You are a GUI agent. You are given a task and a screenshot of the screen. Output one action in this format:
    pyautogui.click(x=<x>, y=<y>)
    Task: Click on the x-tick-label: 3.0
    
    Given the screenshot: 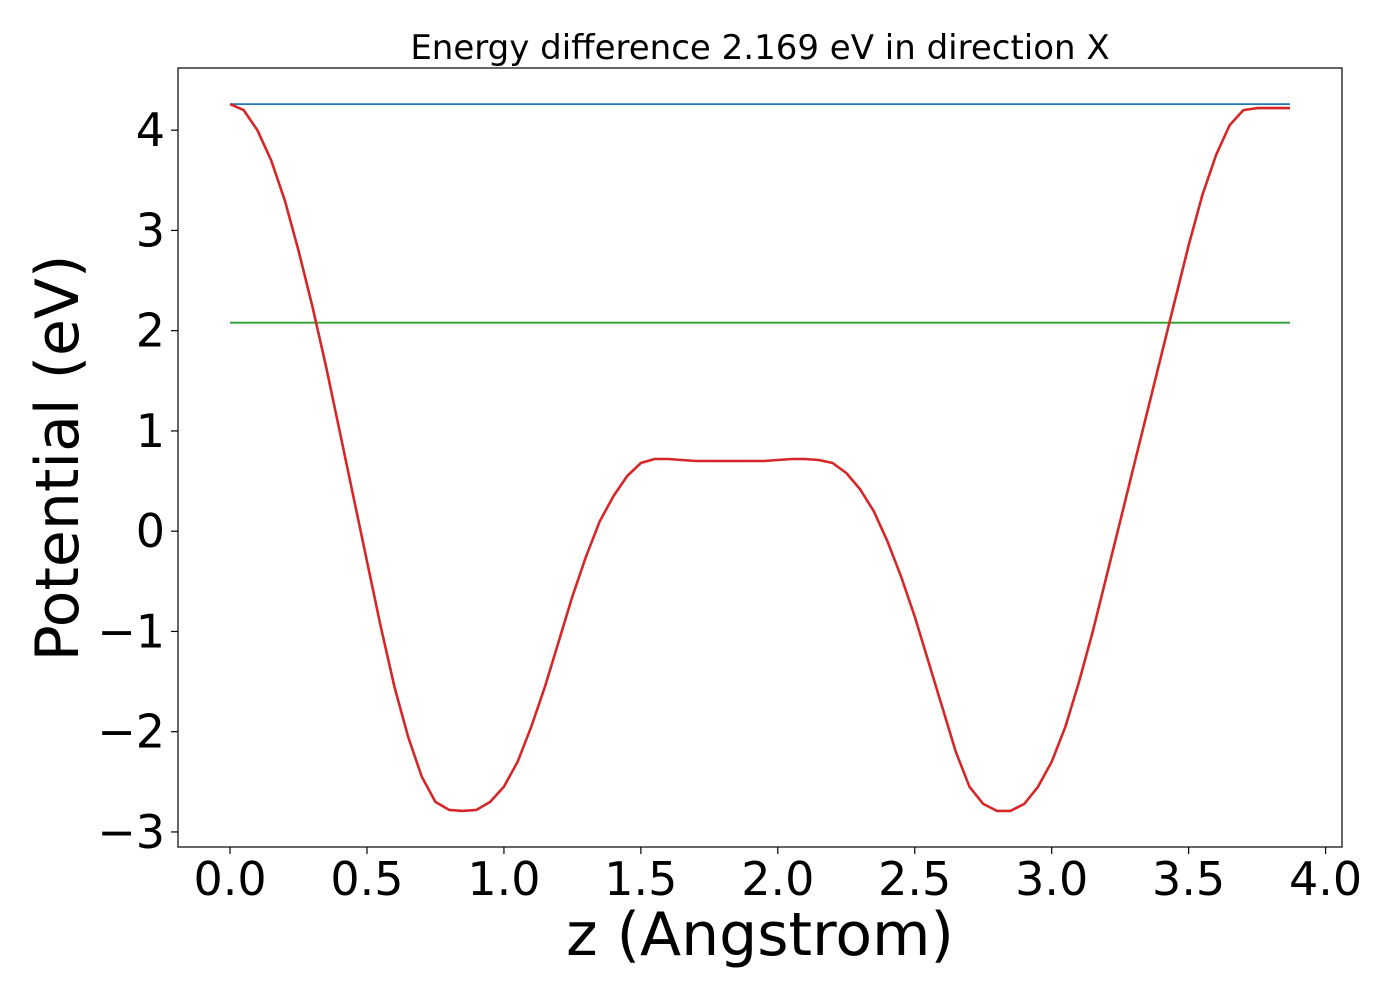 What is the action you would take?
    pyautogui.click(x=1051, y=879)
    